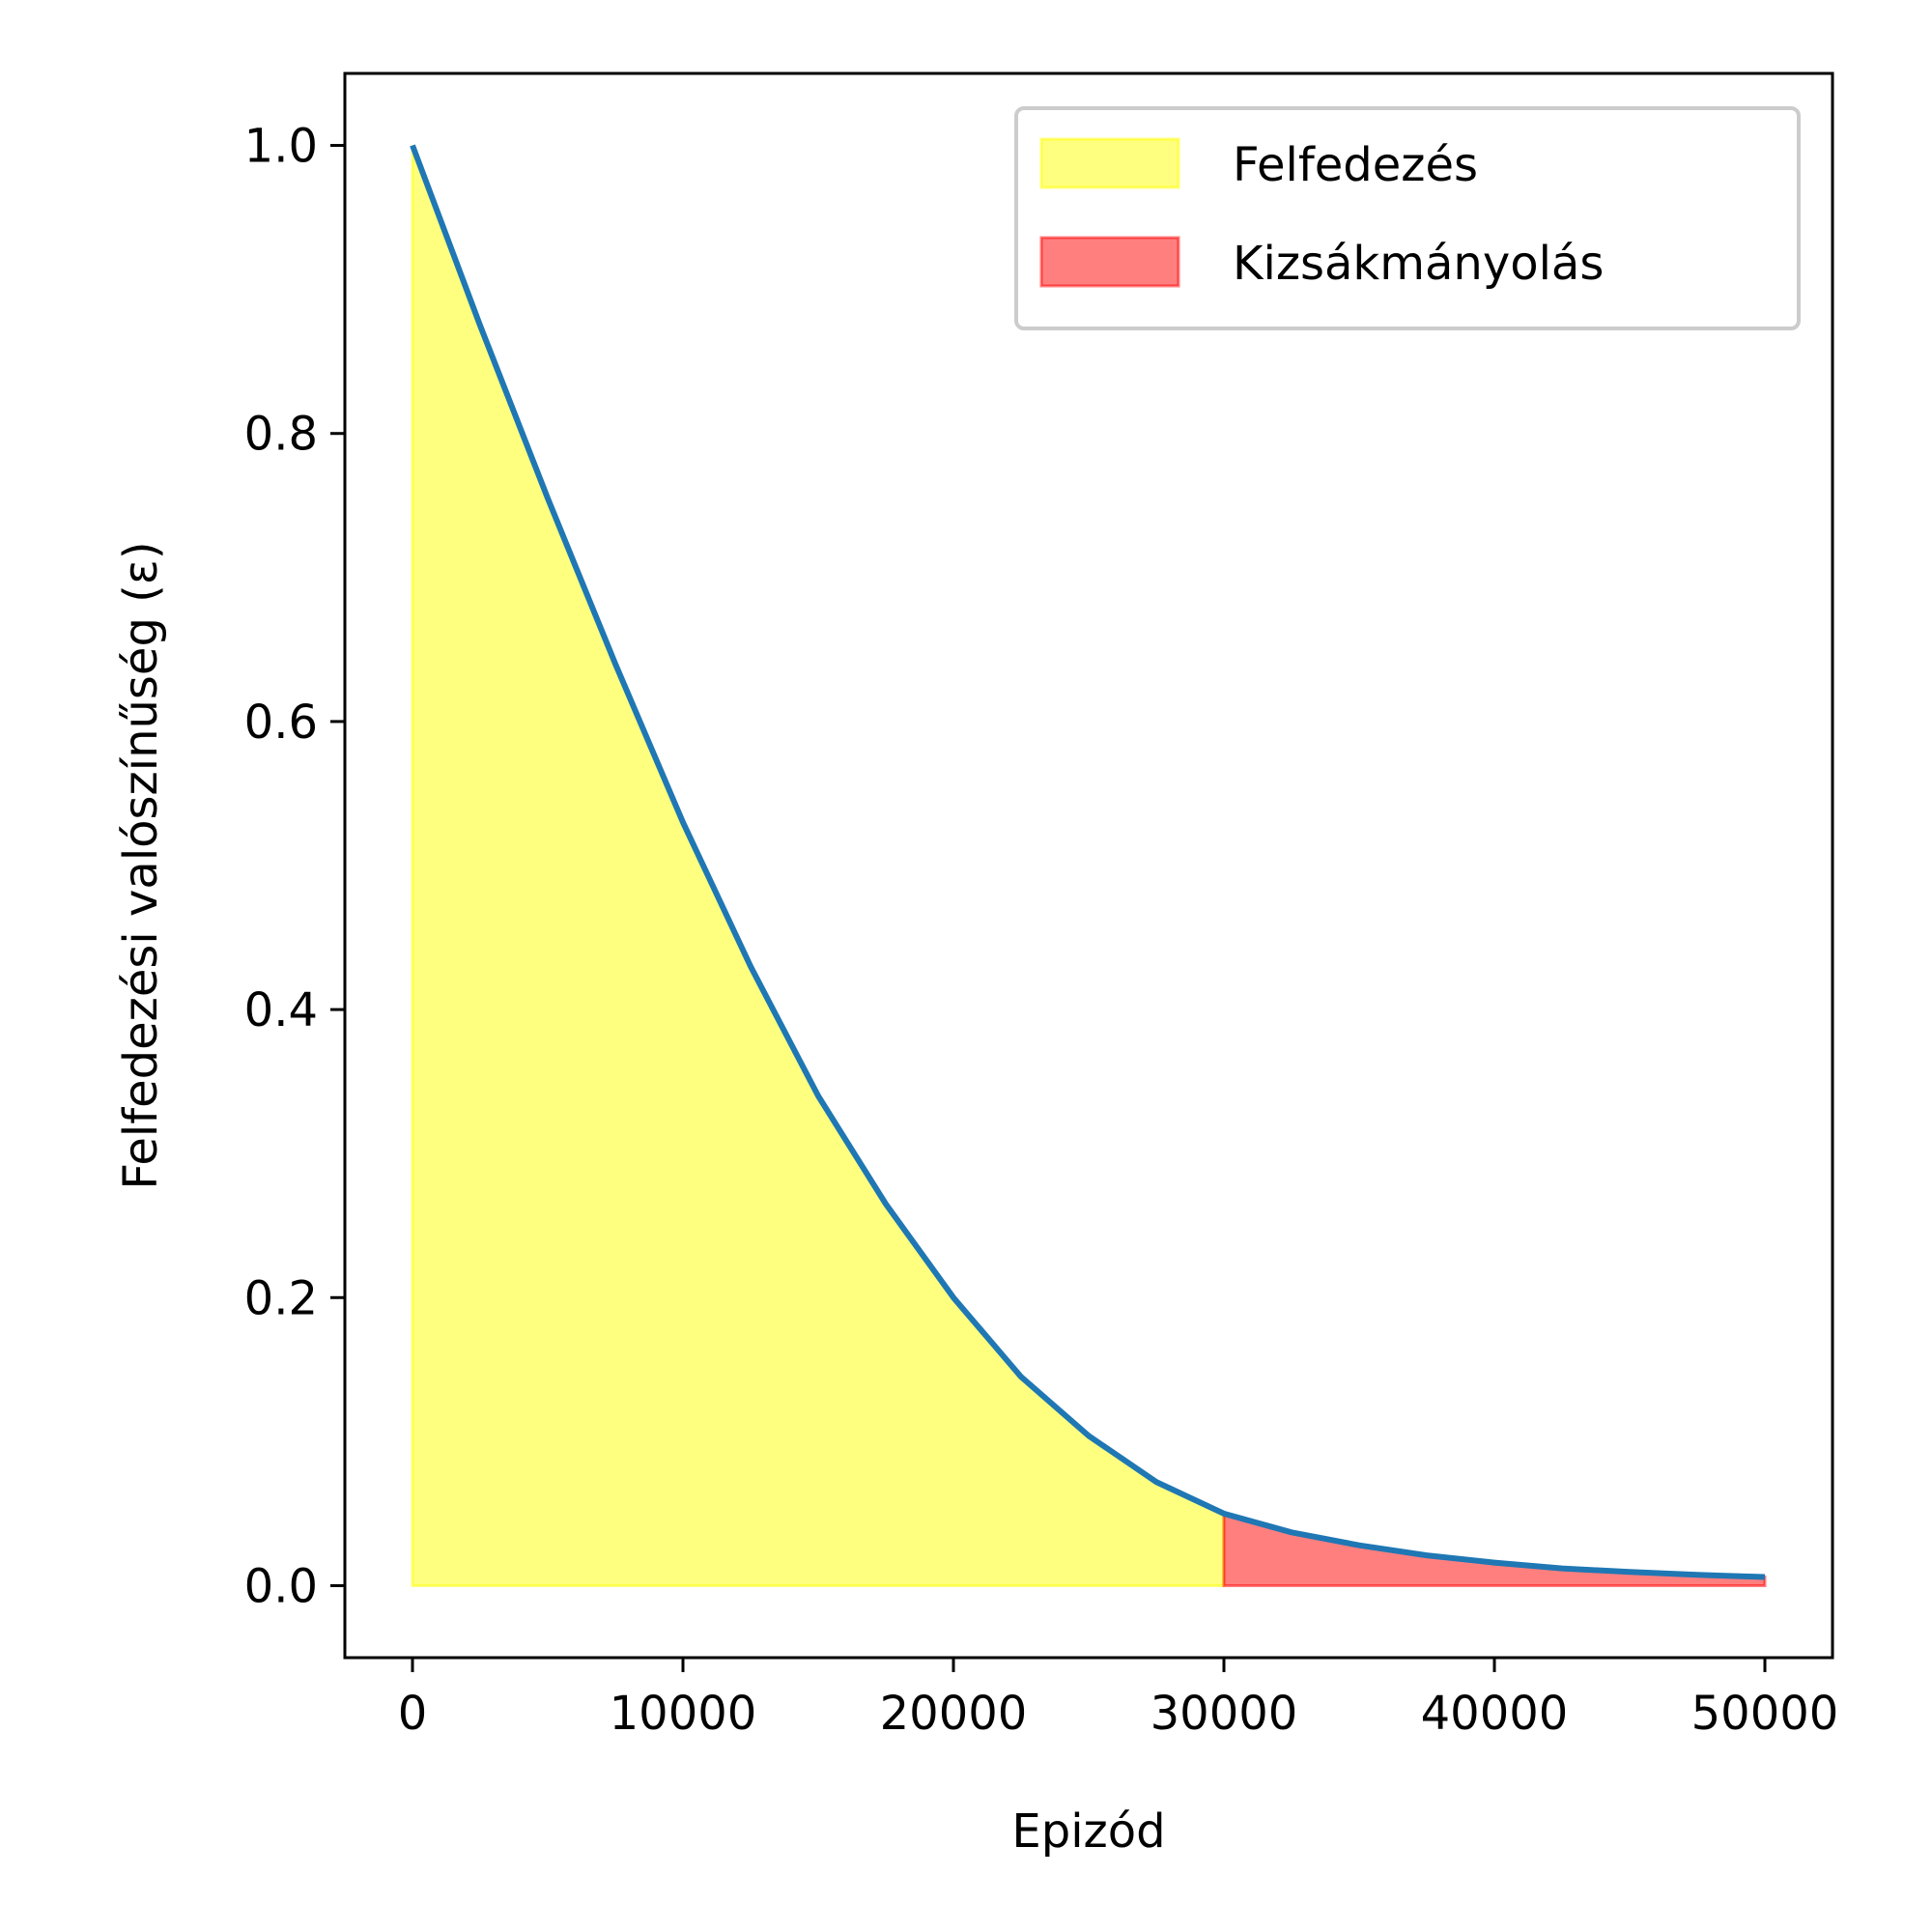 This screenshot has width=1932, height=1932. What do you see at coordinates (1118, 1699) in the screenshot?
I see `x-axis-ticks: 0 10000 20000 30000 40000 50000` at bounding box center [1118, 1699].